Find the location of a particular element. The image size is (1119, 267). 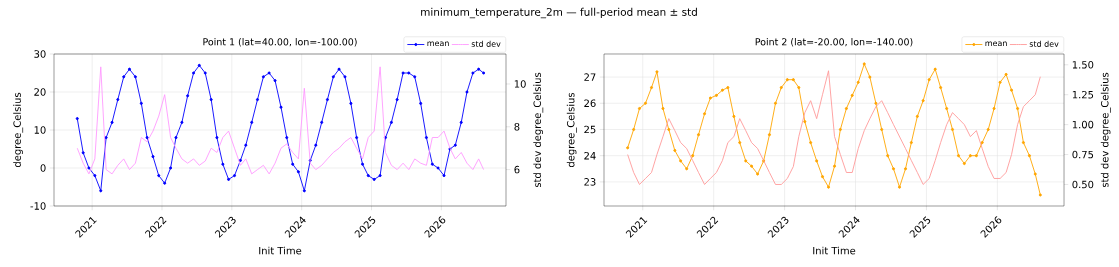

y2-tick-label: 1.25 is located at coordinates (1083, 94).